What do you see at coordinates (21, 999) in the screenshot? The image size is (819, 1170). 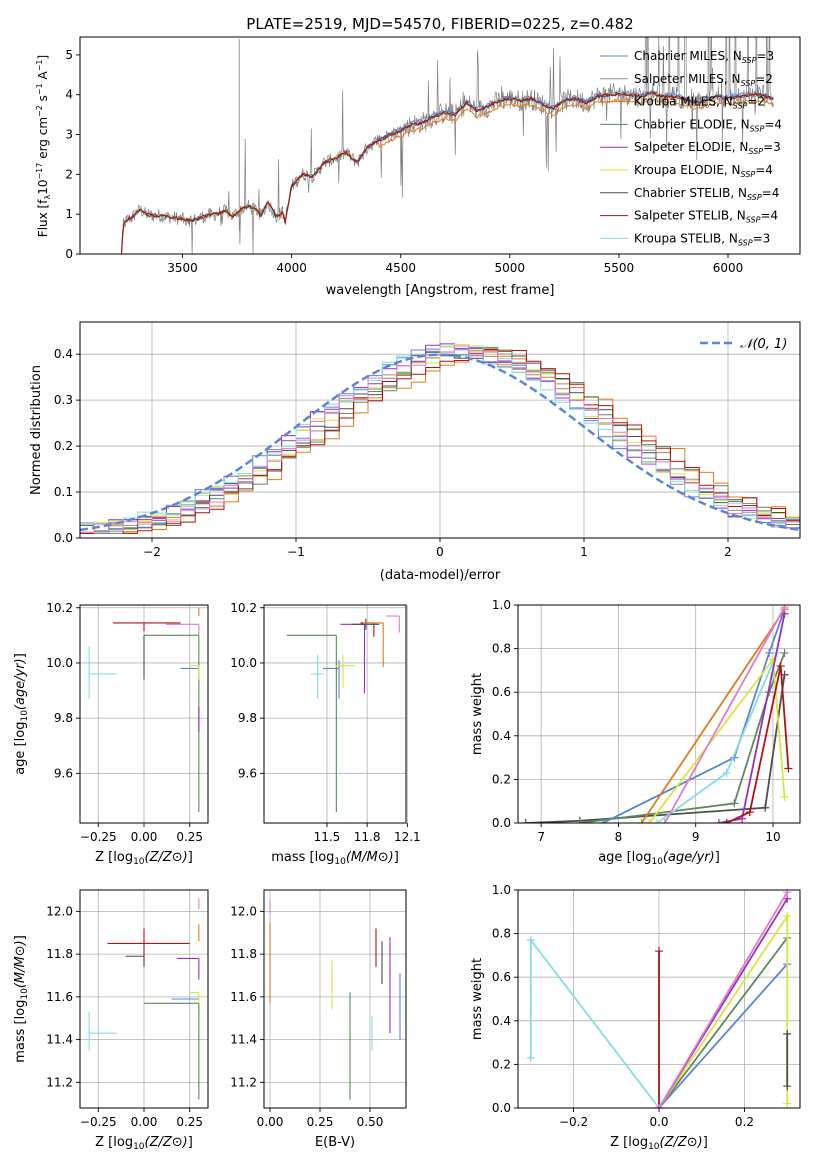 I see `y-axis-label: mass [log10(M/M⊙)]` at bounding box center [21, 999].